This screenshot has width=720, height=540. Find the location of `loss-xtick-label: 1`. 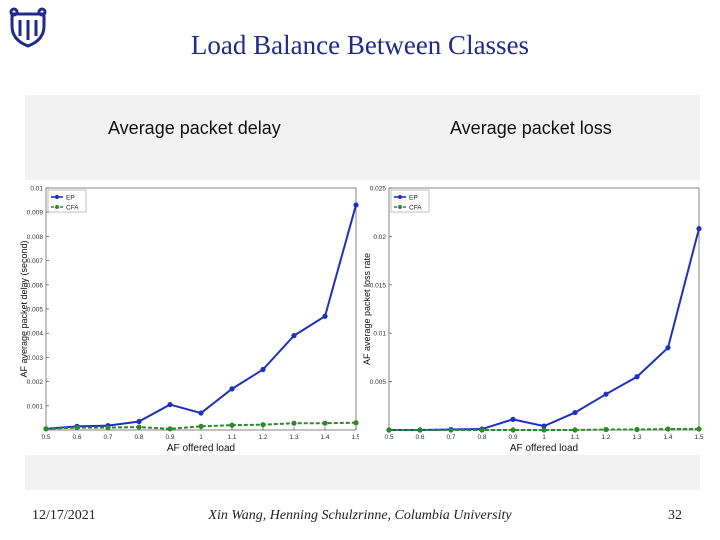

loss-xtick-label: 1 is located at coordinates (544, 437).